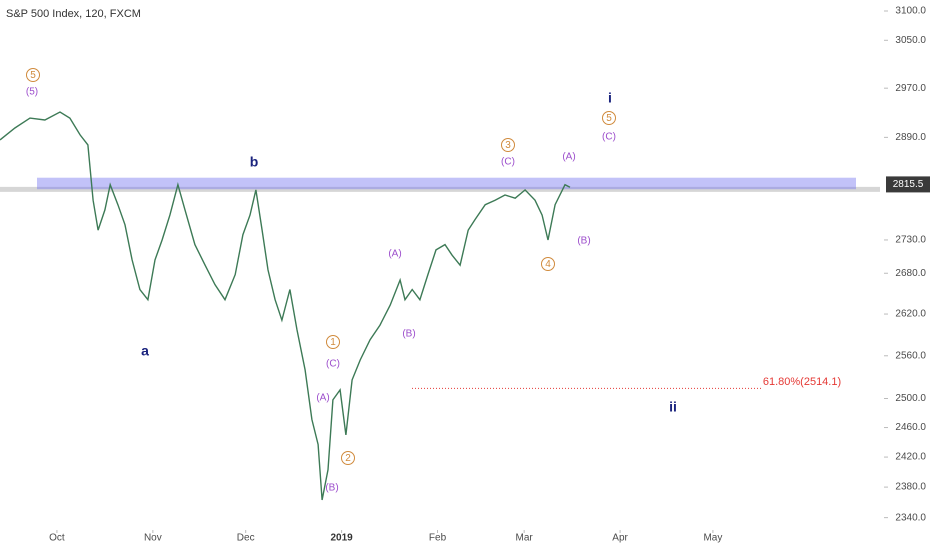 The height and width of the screenshot is (550, 932). Describe the element at coordinates (254, 162) in the screenshot. I see `wave-label: b` at that location.